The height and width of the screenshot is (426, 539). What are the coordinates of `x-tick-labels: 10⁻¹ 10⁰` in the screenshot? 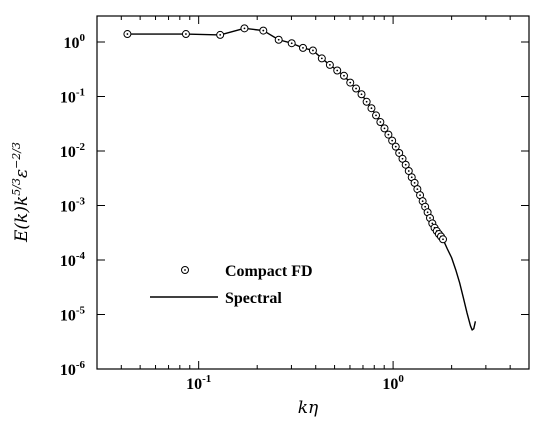 It's located at (295, 383).